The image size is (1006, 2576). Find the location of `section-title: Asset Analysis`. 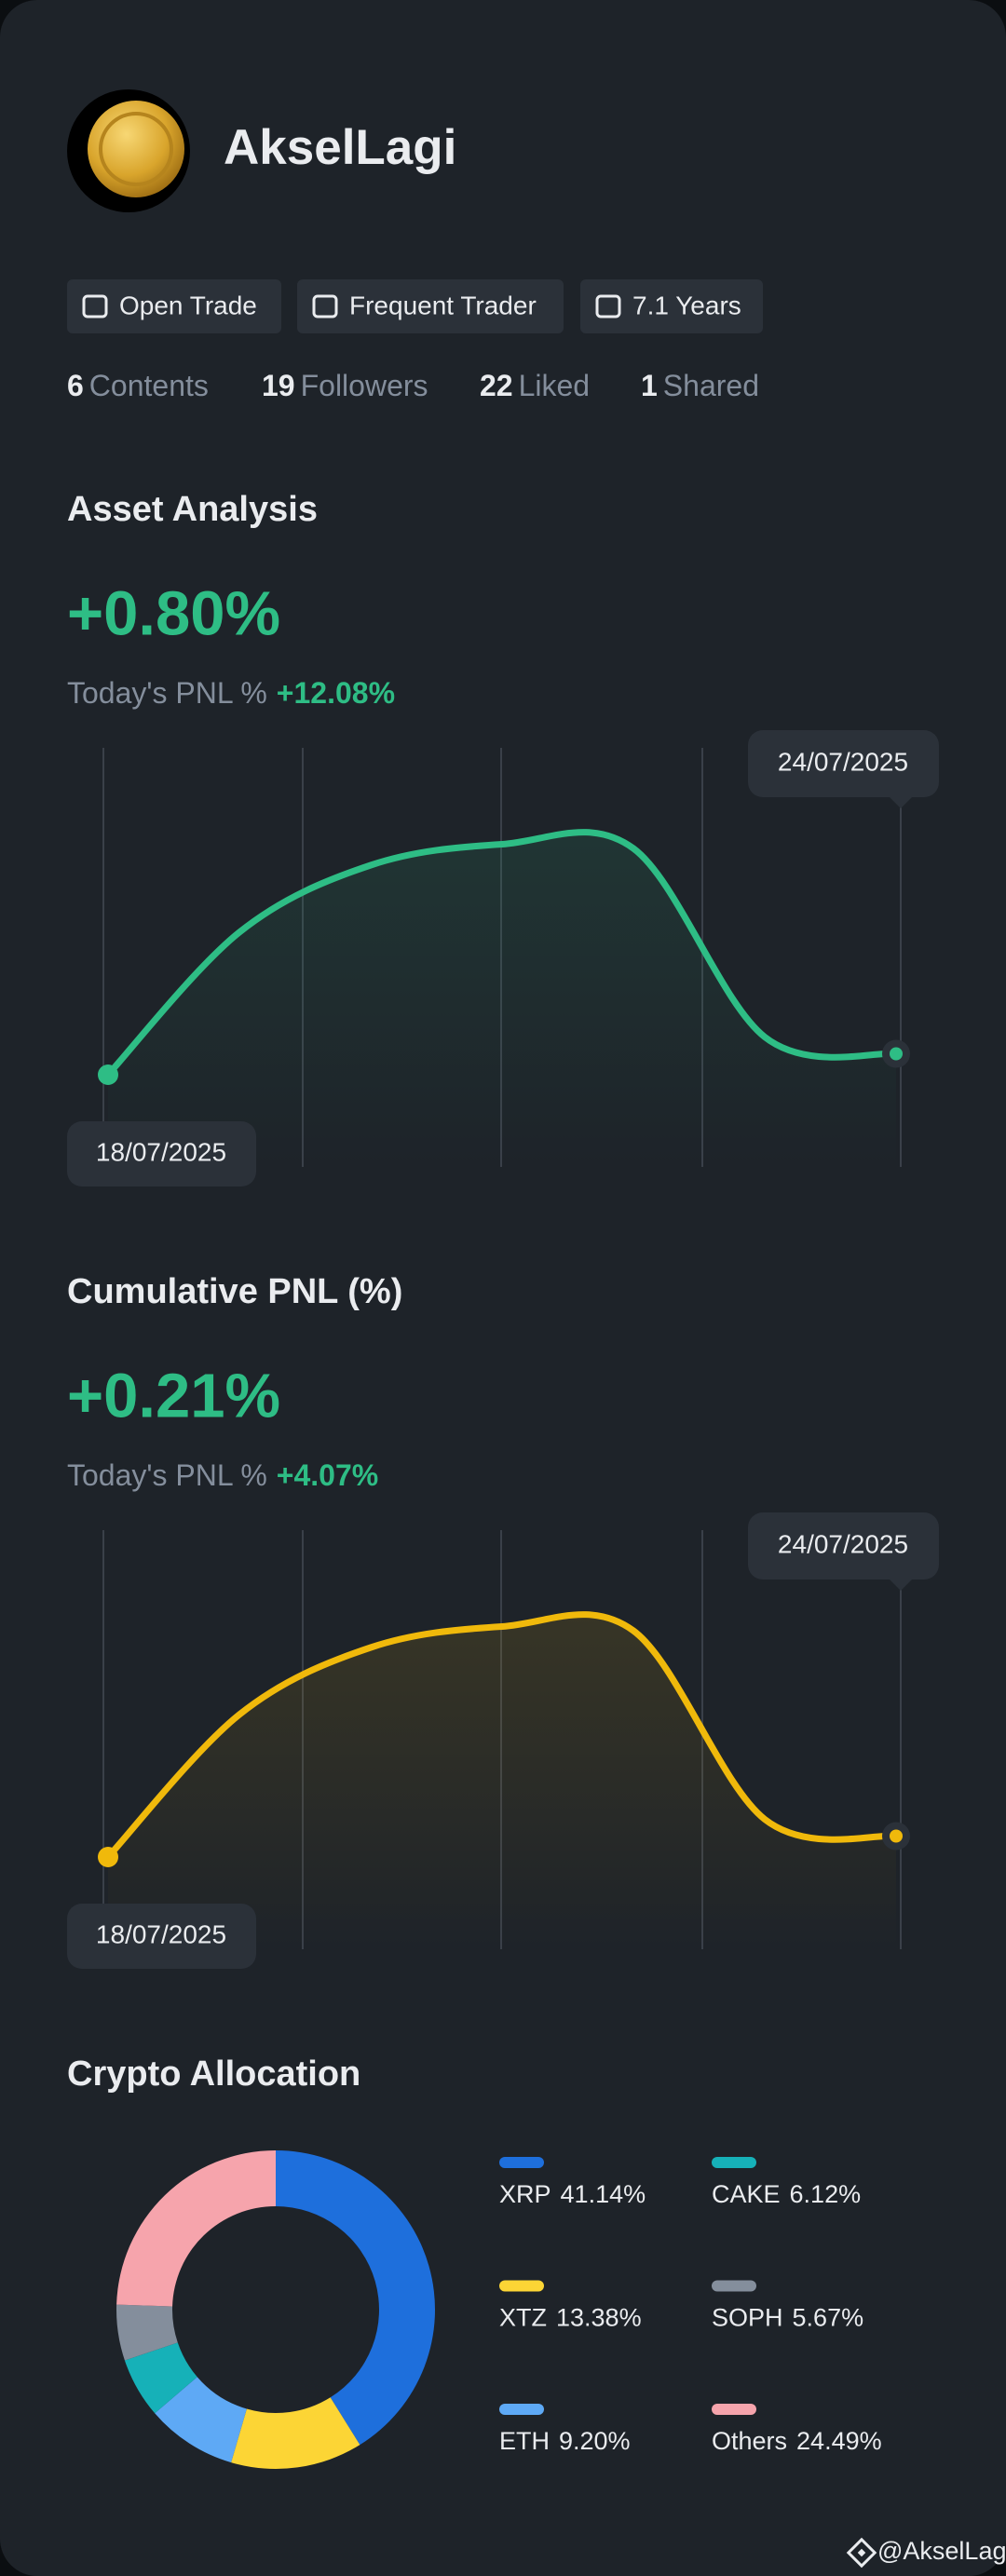

section-title: Asset Analysis is located at coordinates (192, 509).